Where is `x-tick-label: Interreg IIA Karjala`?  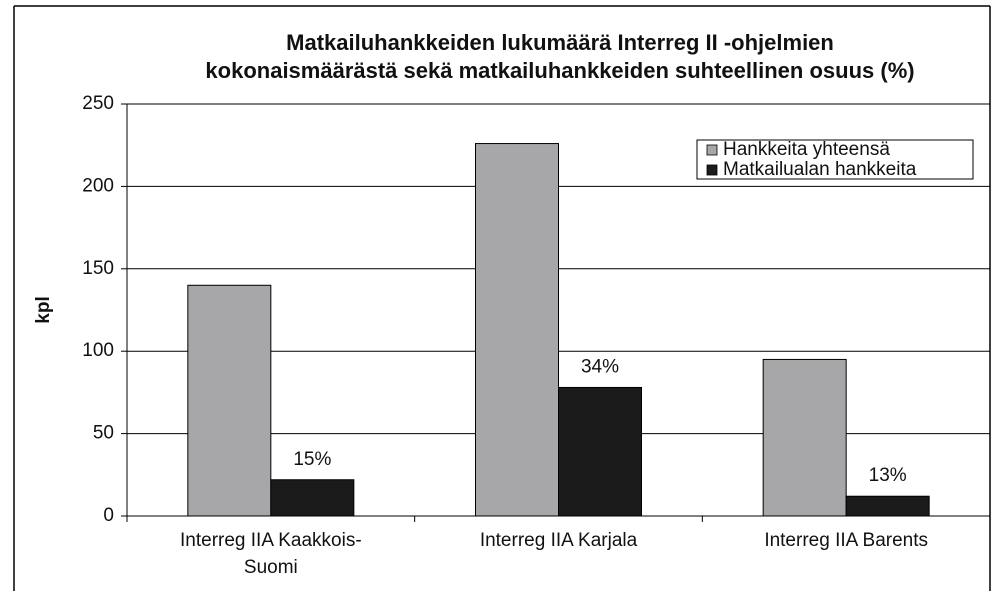 x-tick-label: Interreg IIA Karjala is located at coordinates (559, 540).